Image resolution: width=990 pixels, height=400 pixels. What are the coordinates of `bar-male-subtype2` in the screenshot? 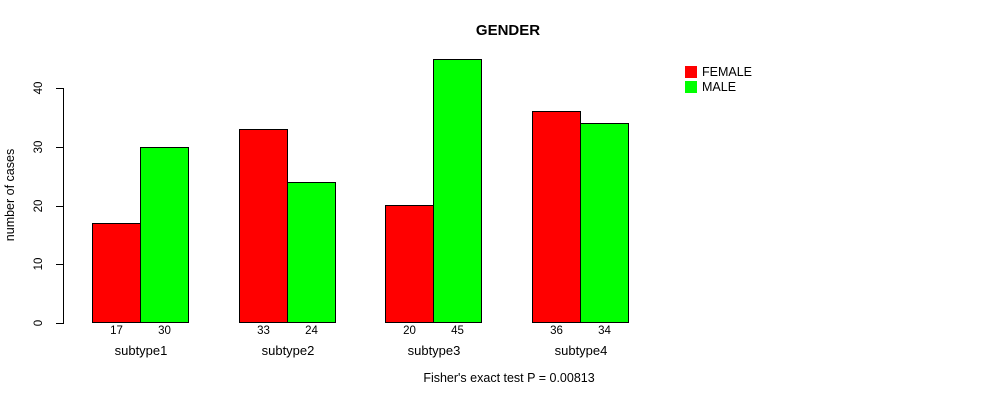 It's located at (311, 252).